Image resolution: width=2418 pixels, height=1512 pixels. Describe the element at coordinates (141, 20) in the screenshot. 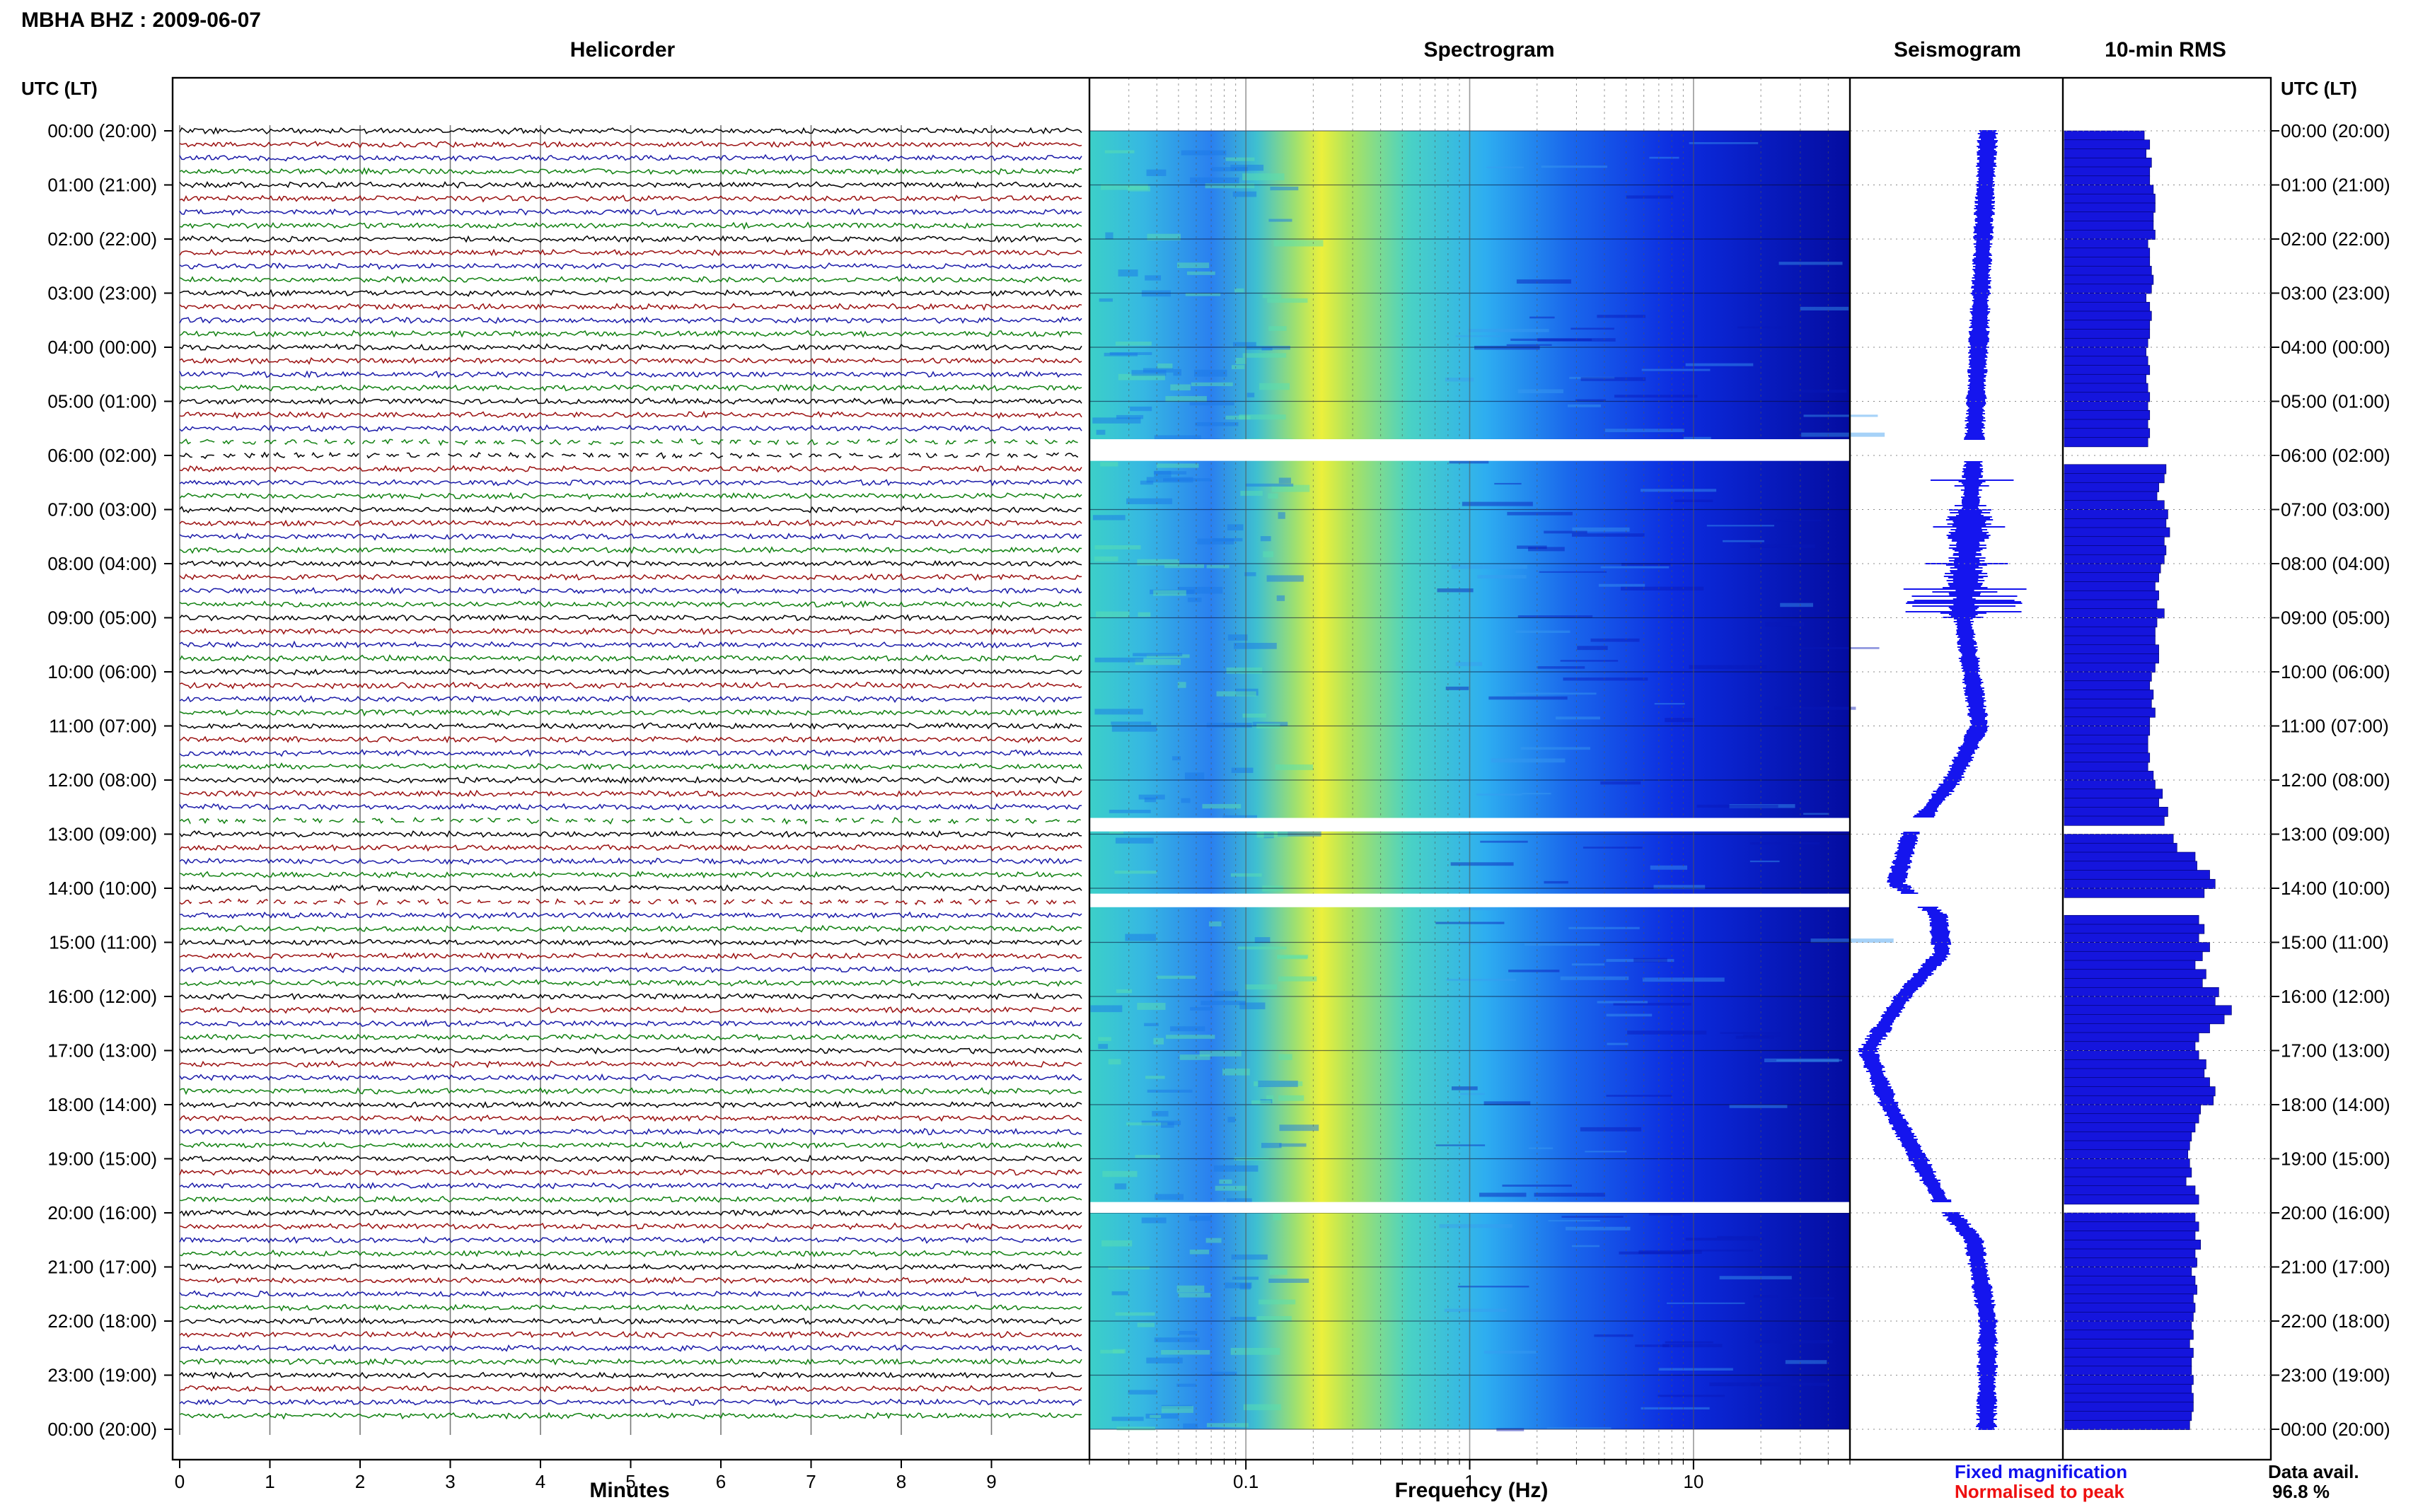

I see `station-title: MBHA BHZ : 2009-06-07` at that location.